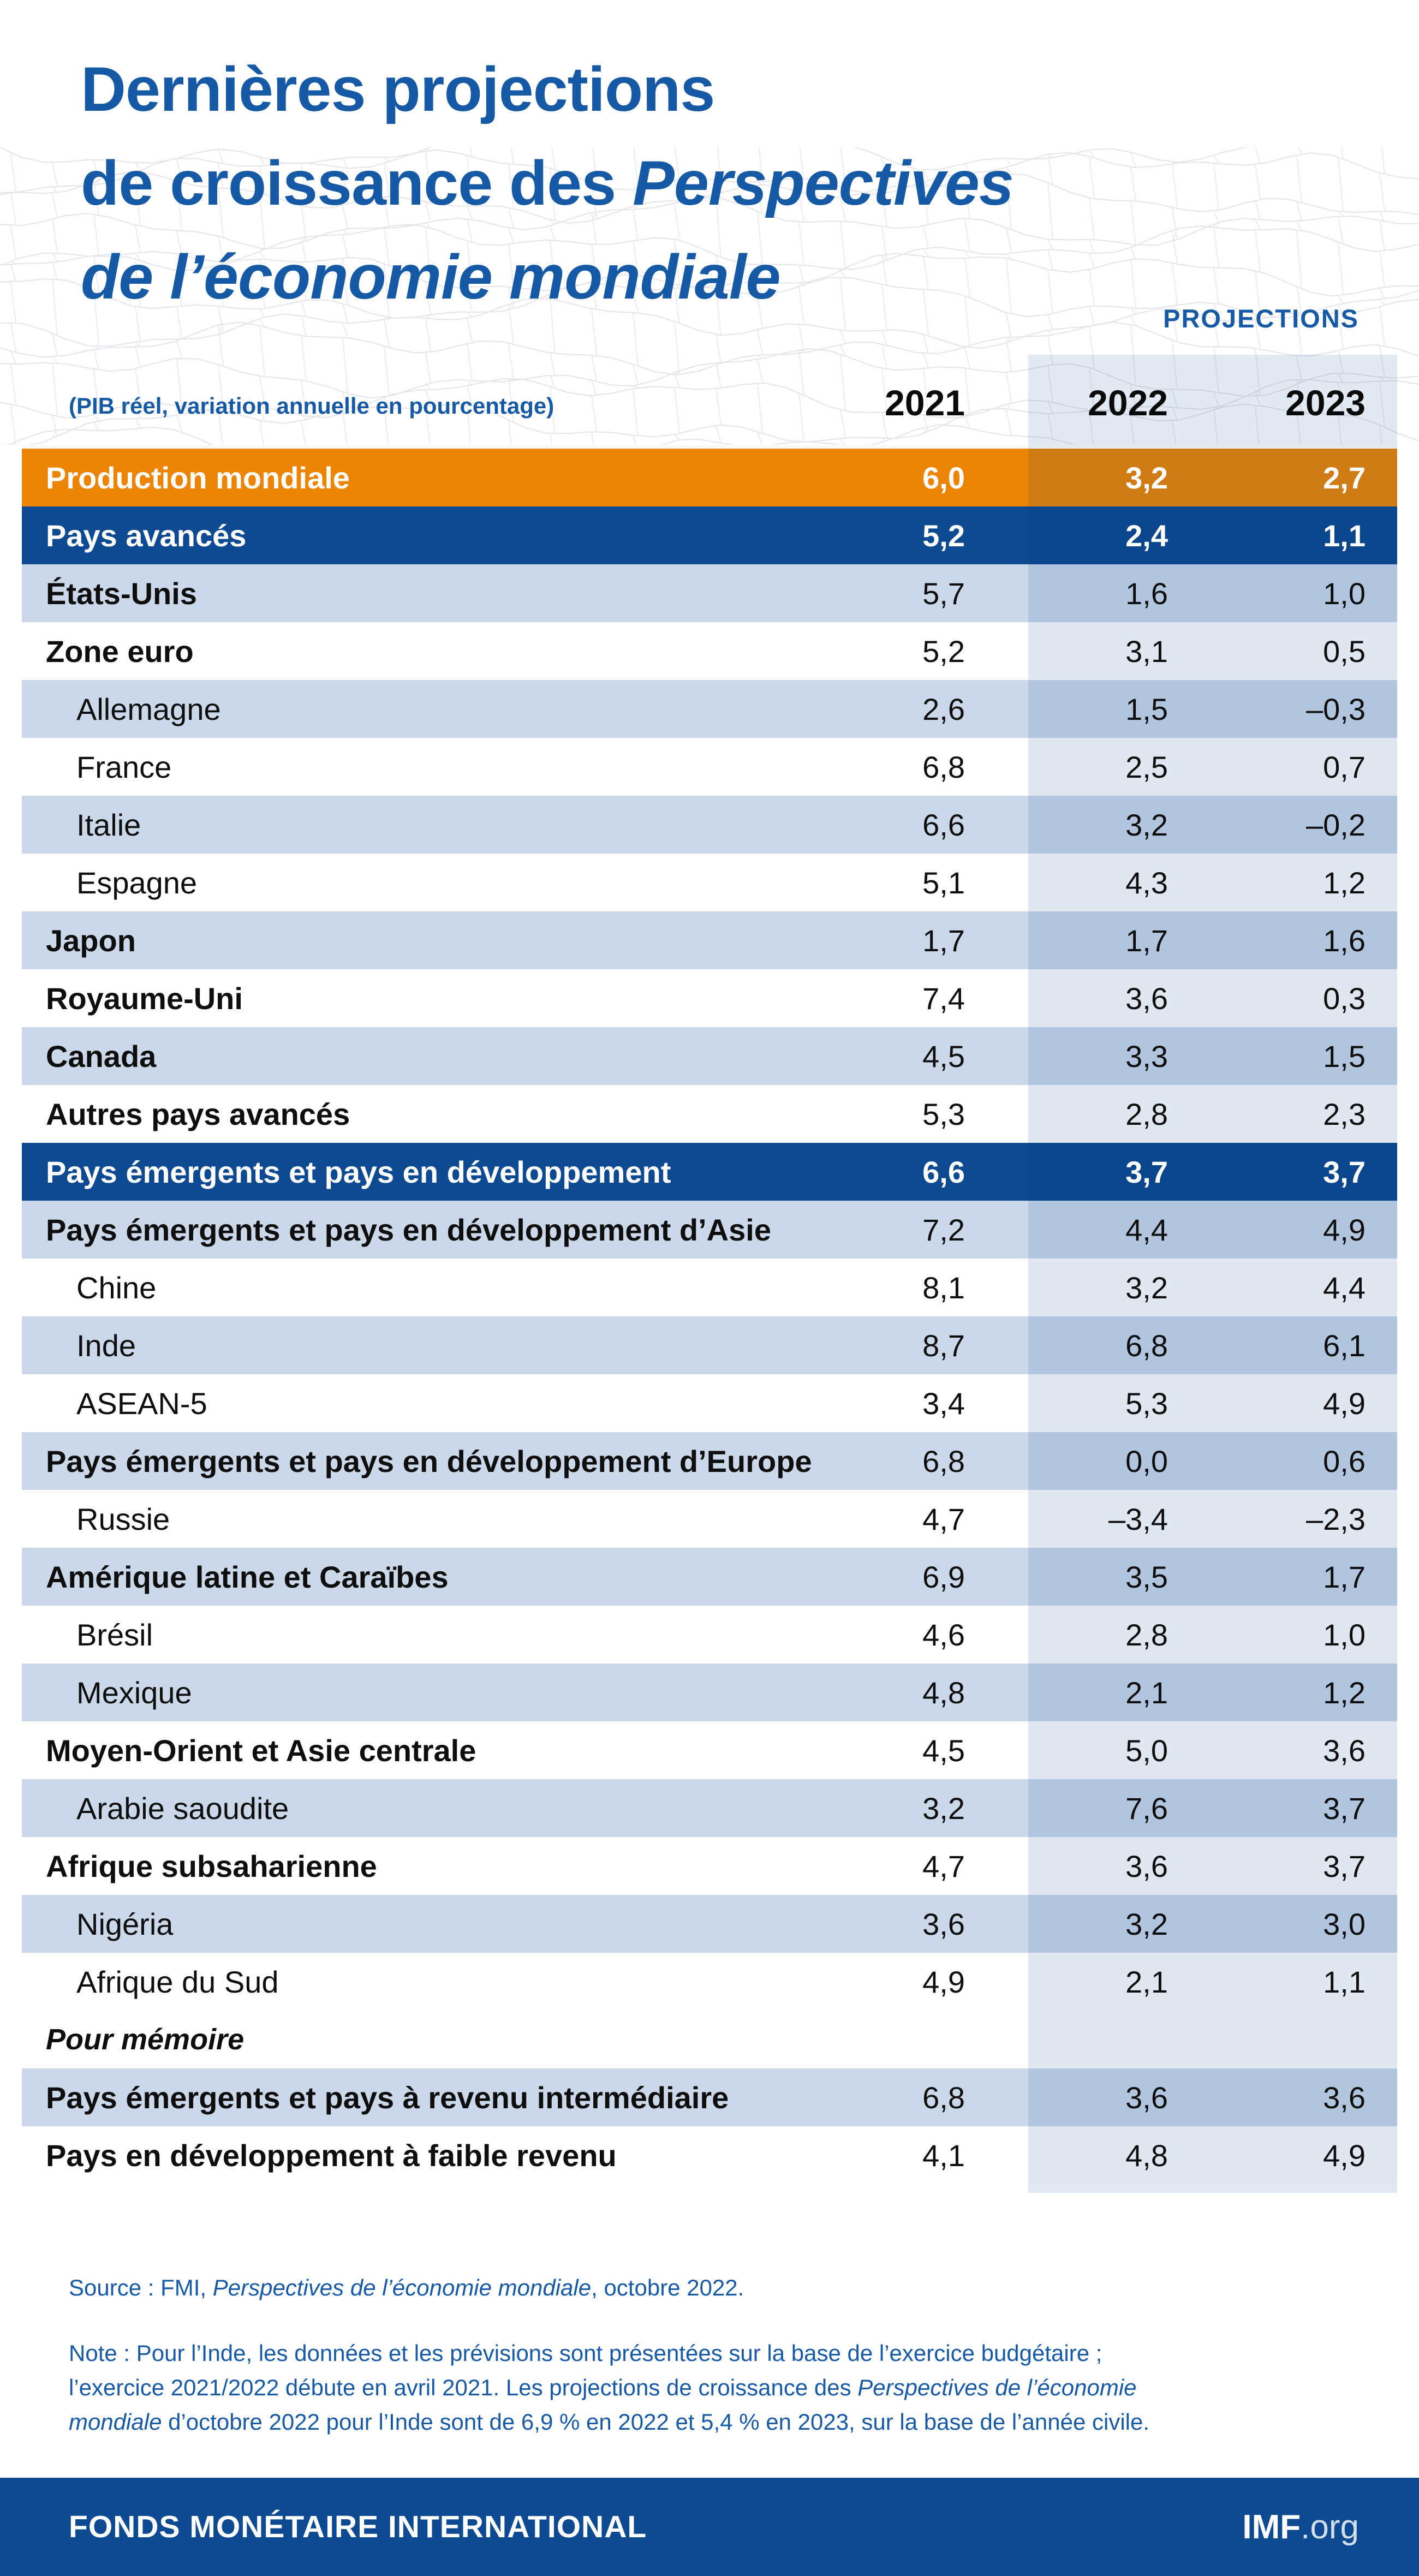 This screenshot has width=1419, height=2576. I want to click on row-label: Inde, so click(106, 1345).